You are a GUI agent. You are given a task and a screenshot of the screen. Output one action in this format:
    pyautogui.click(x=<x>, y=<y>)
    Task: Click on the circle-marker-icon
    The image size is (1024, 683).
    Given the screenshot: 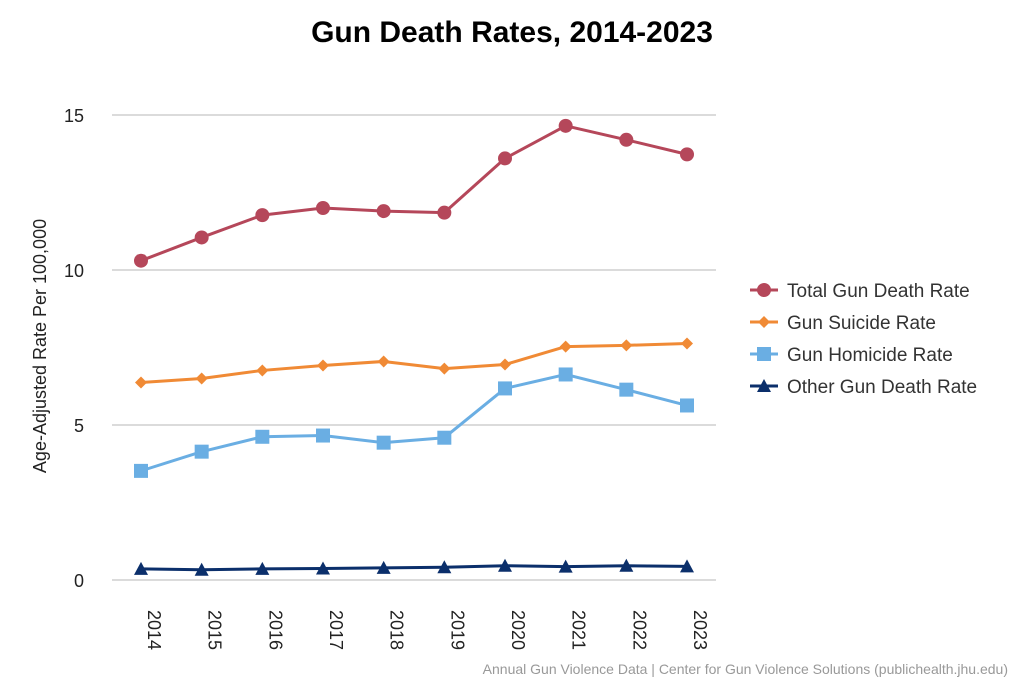 What is the action you would take?
    pyautogui.click(x=764, y=290)
    